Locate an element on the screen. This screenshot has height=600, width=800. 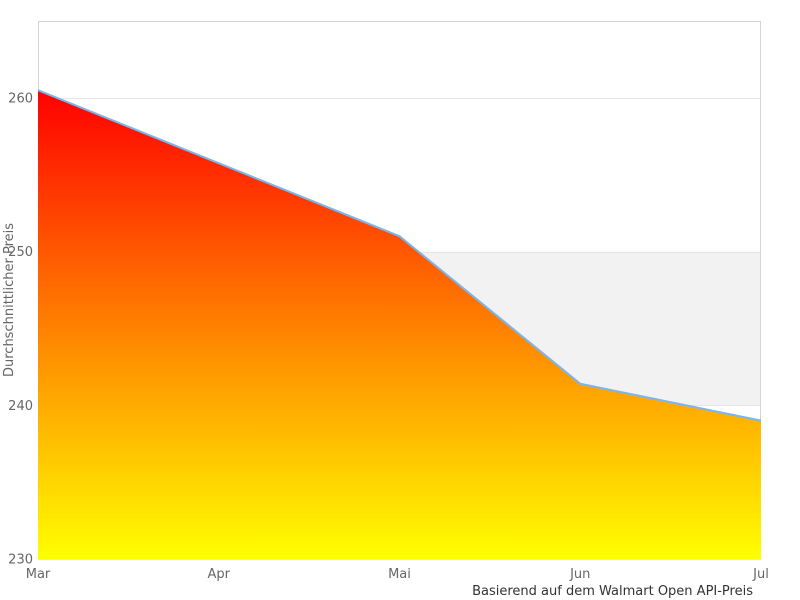
chart-caption: Basierend auf dem Walmart Open API-Preis is located at coordinates (612, 591).